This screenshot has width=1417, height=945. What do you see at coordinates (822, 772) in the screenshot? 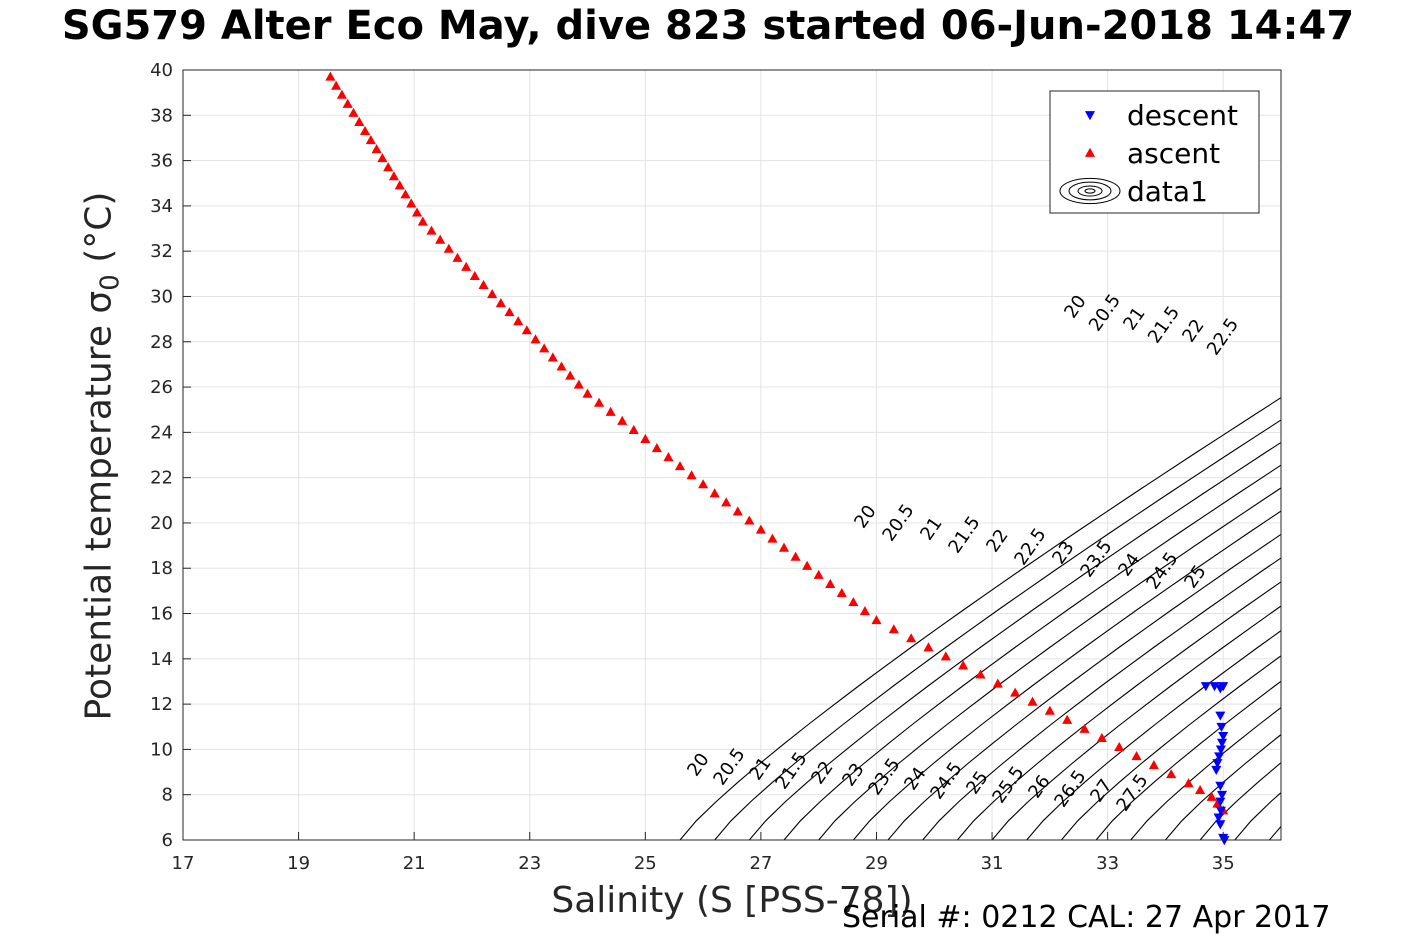
I see `contour-label: 22` at bounding box center [822, 772].